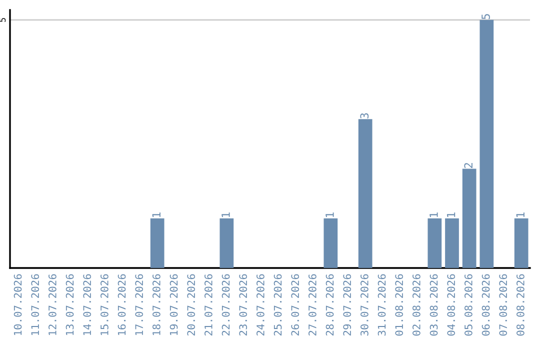  What do you see at coordinates (347, 305) in the screenshot?
I see `x-tick-label: 29.07.2026` at bounding box center [347, 305].